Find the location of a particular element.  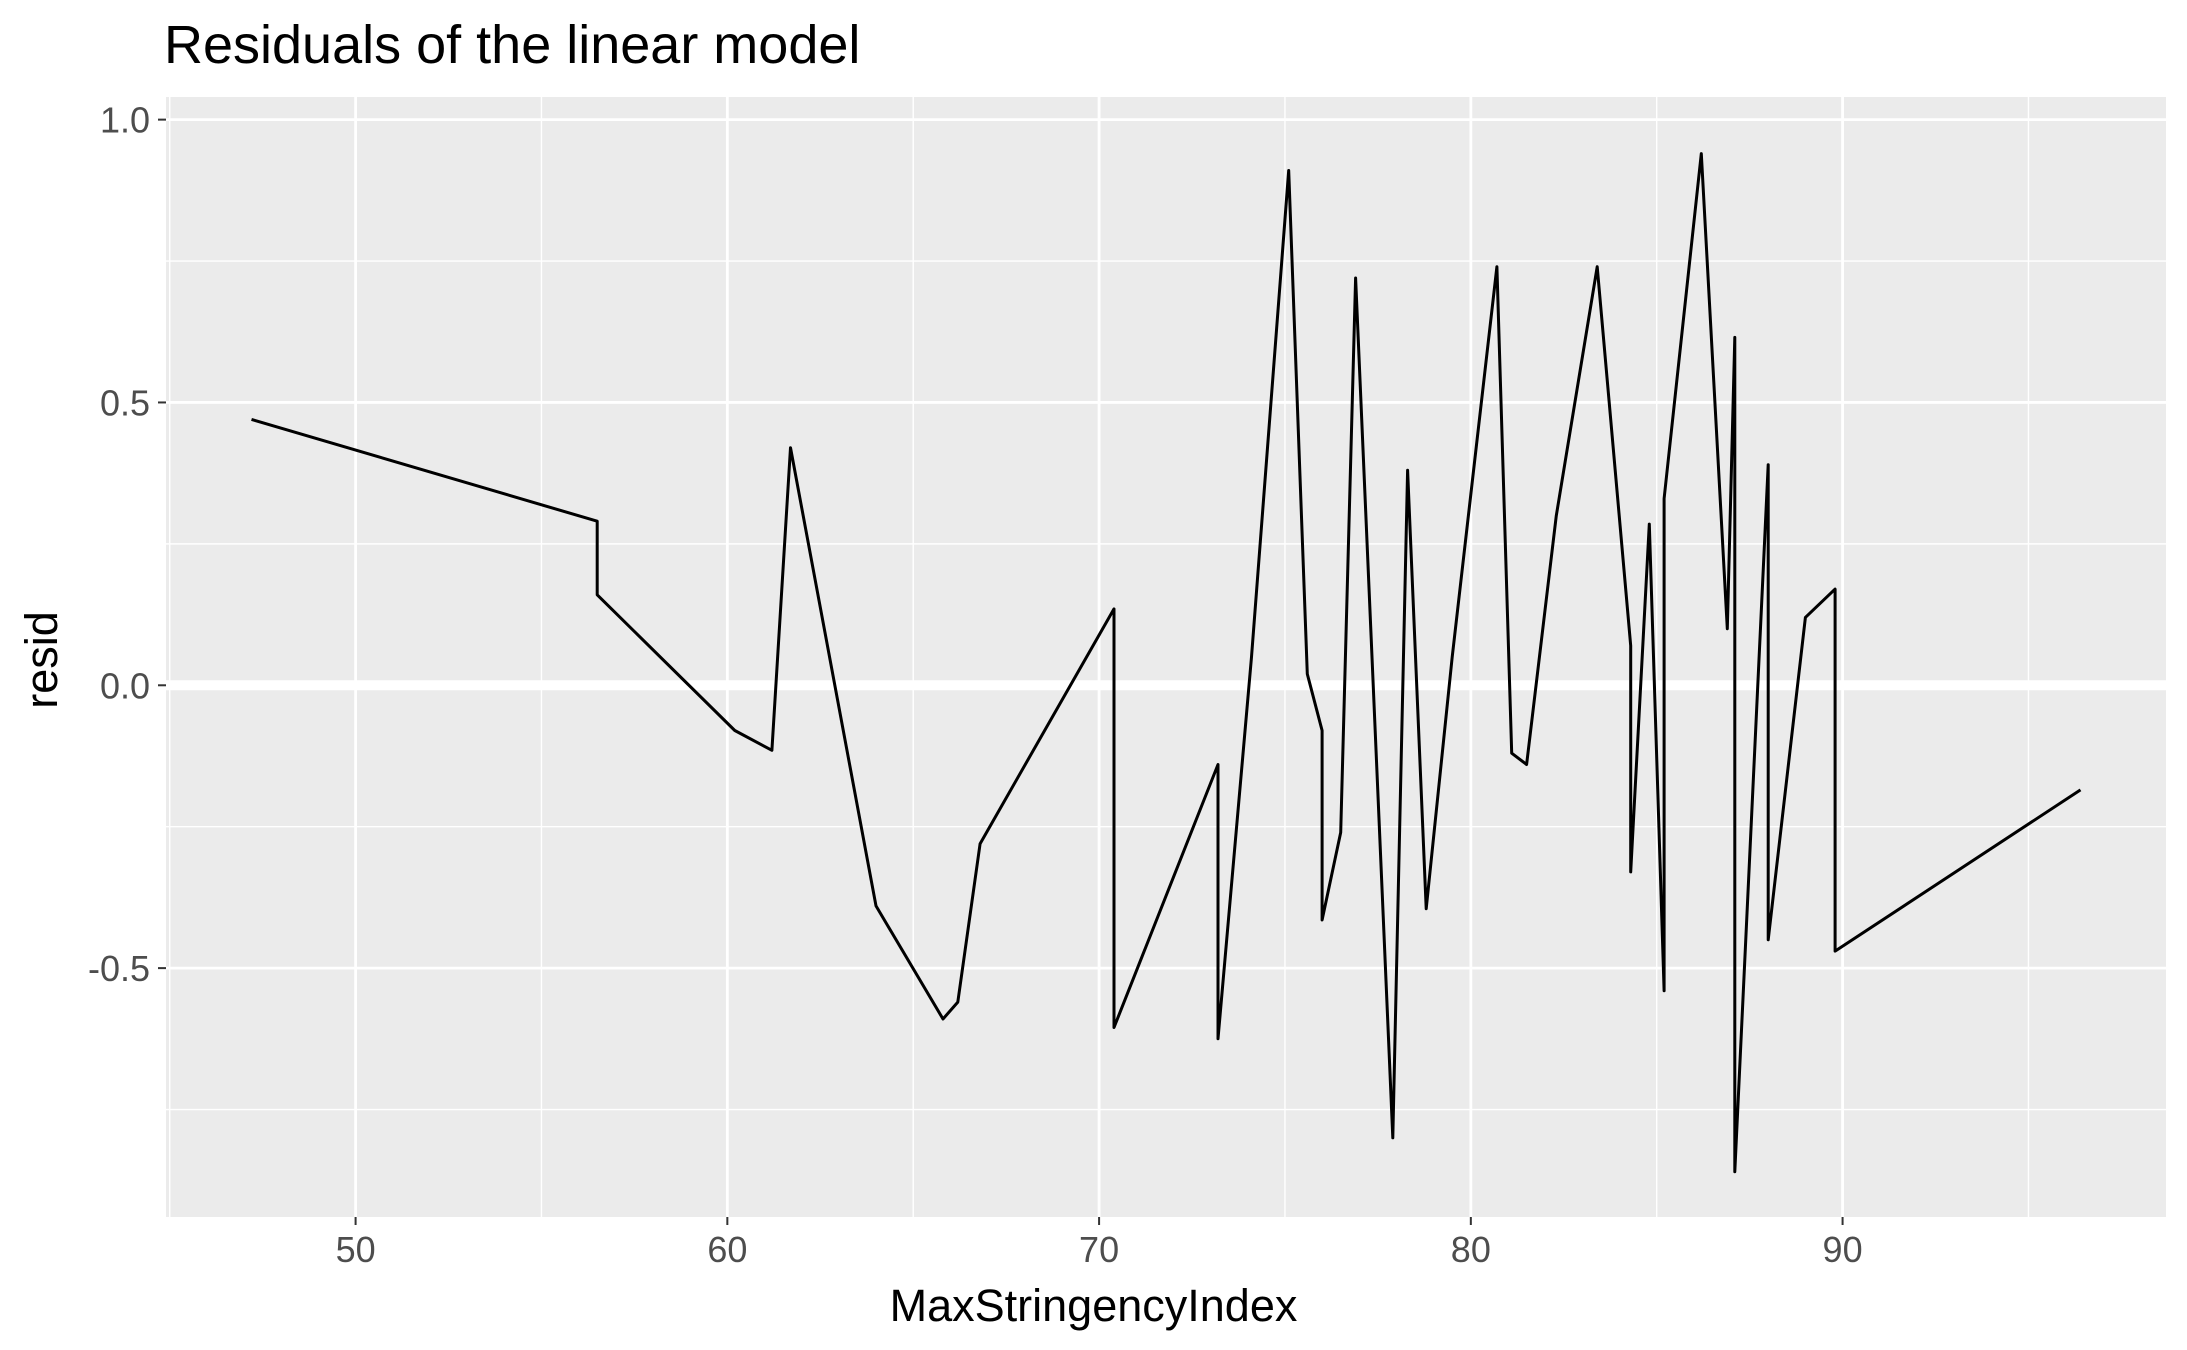

x-tick-label: 70 is located at coordinates (1099, 1249).